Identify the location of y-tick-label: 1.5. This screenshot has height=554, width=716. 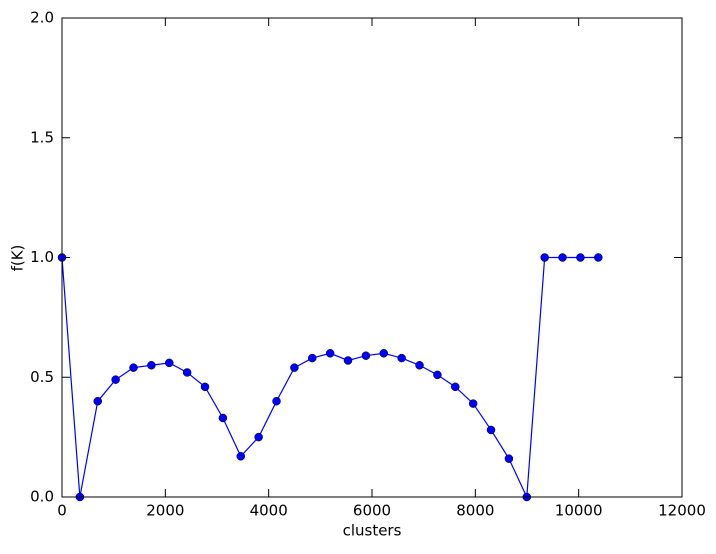
(42, 137).